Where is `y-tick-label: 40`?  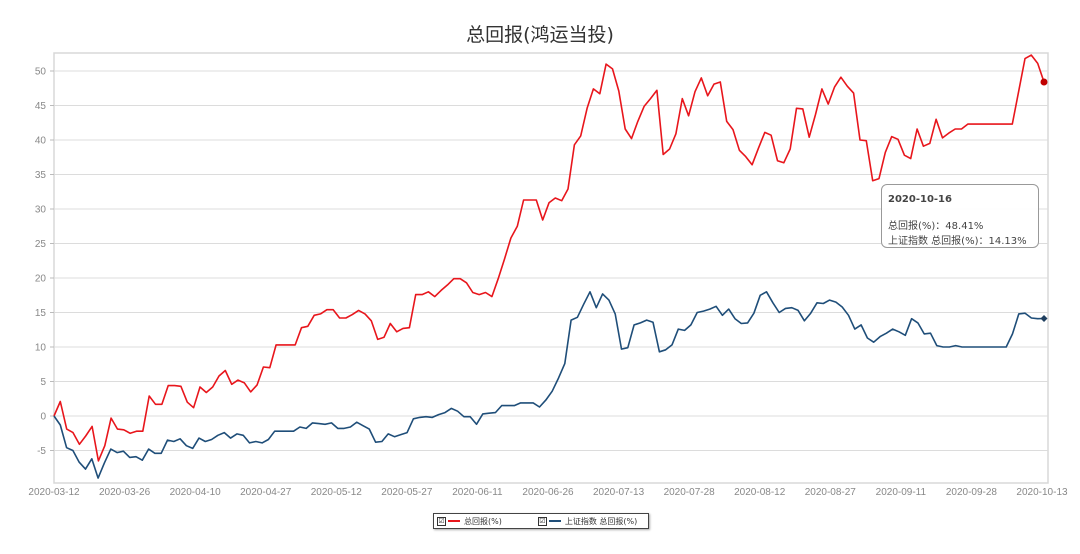
y-tick-label: 40 is located at coordinates (41, 141).